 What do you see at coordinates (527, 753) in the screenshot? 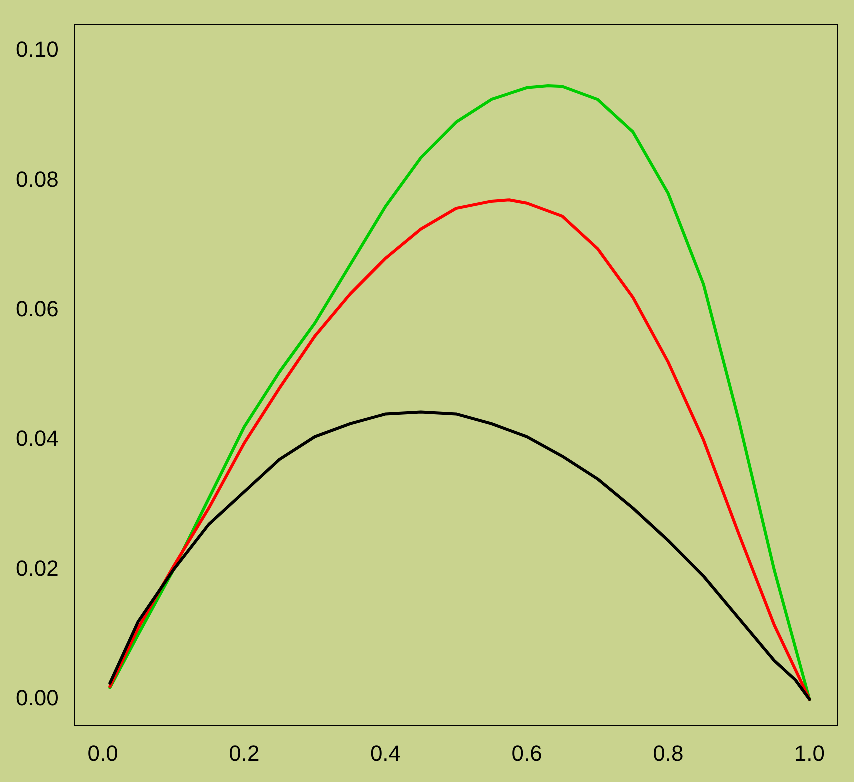
I see `x-tick-label: 0.6` at bounding box center [527, 753].